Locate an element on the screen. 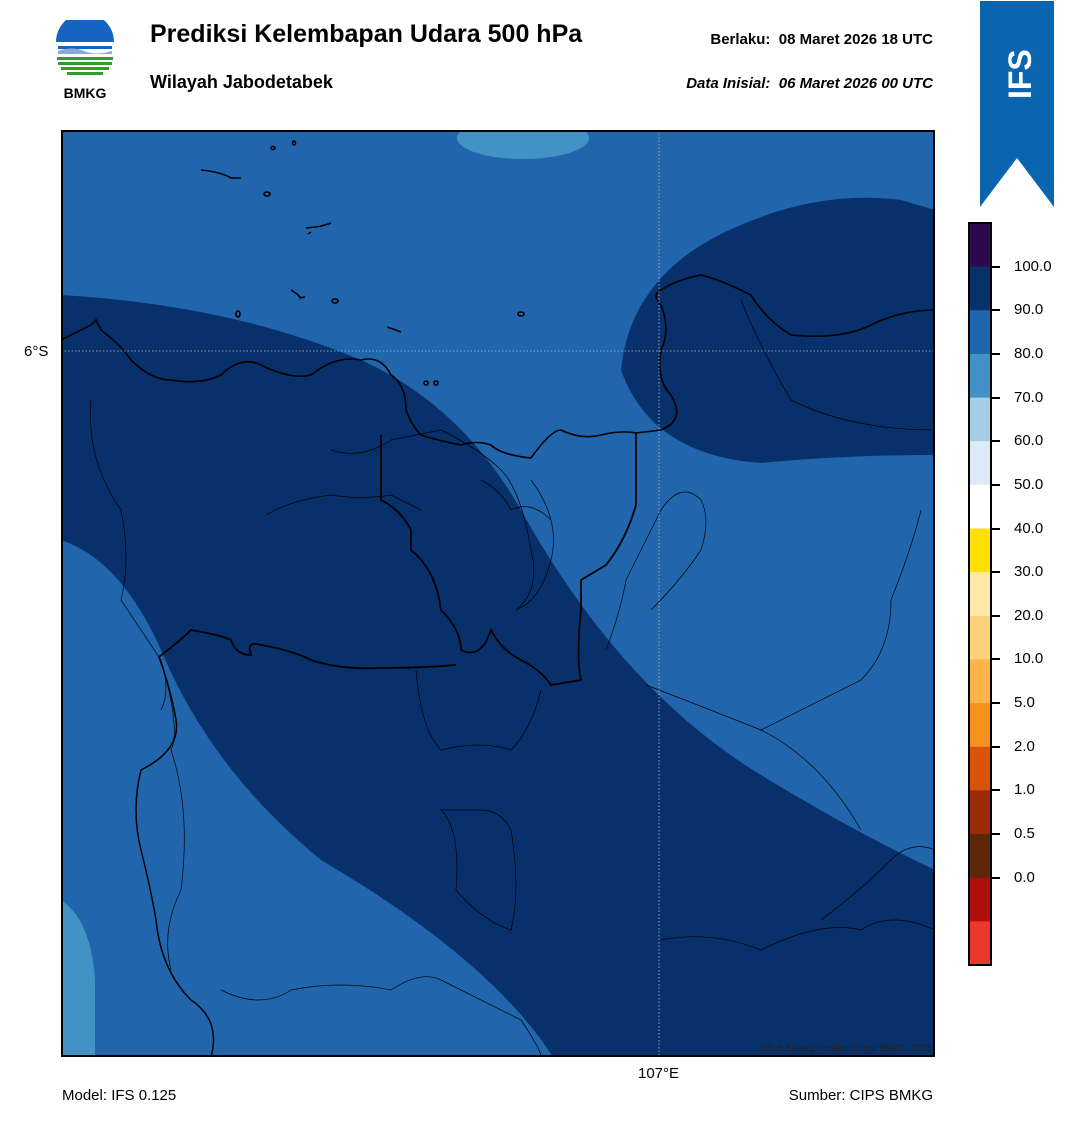 The width and height of the screenshot is (1081, 1128). colorbar-tick-label: 20.0 is located at coordinates (1029, 615).